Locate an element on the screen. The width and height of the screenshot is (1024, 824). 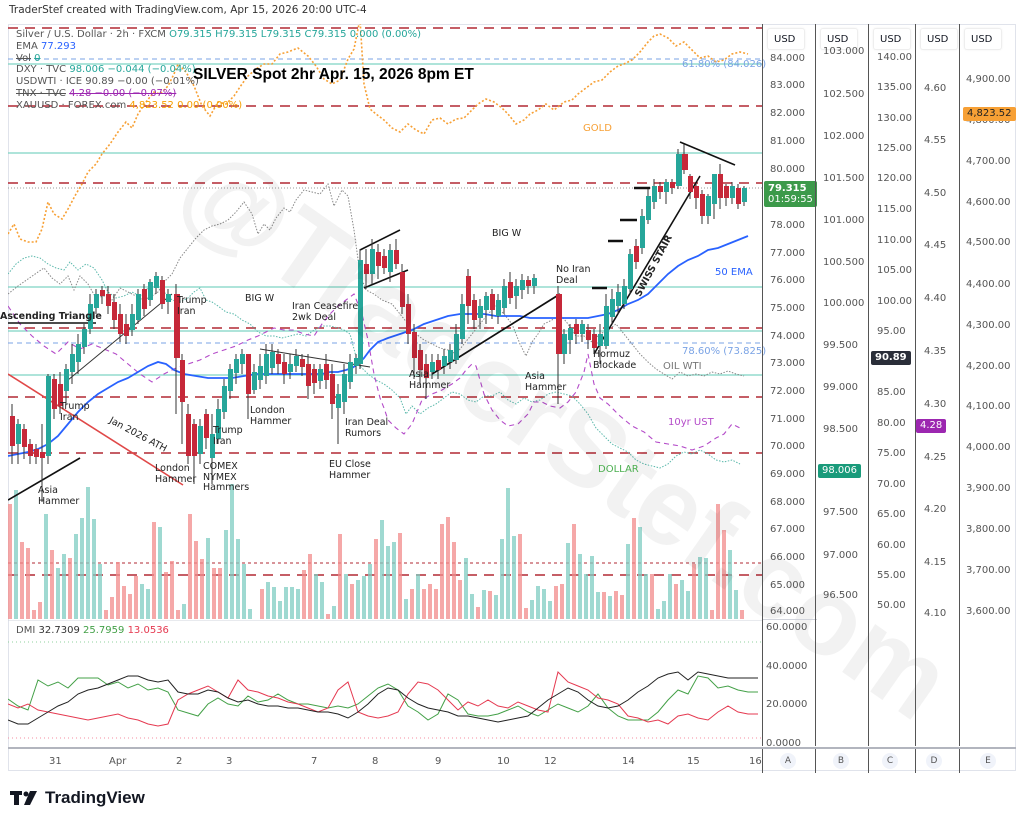
annot-big-w-1: BIG W is located at coordinates (260, 298).